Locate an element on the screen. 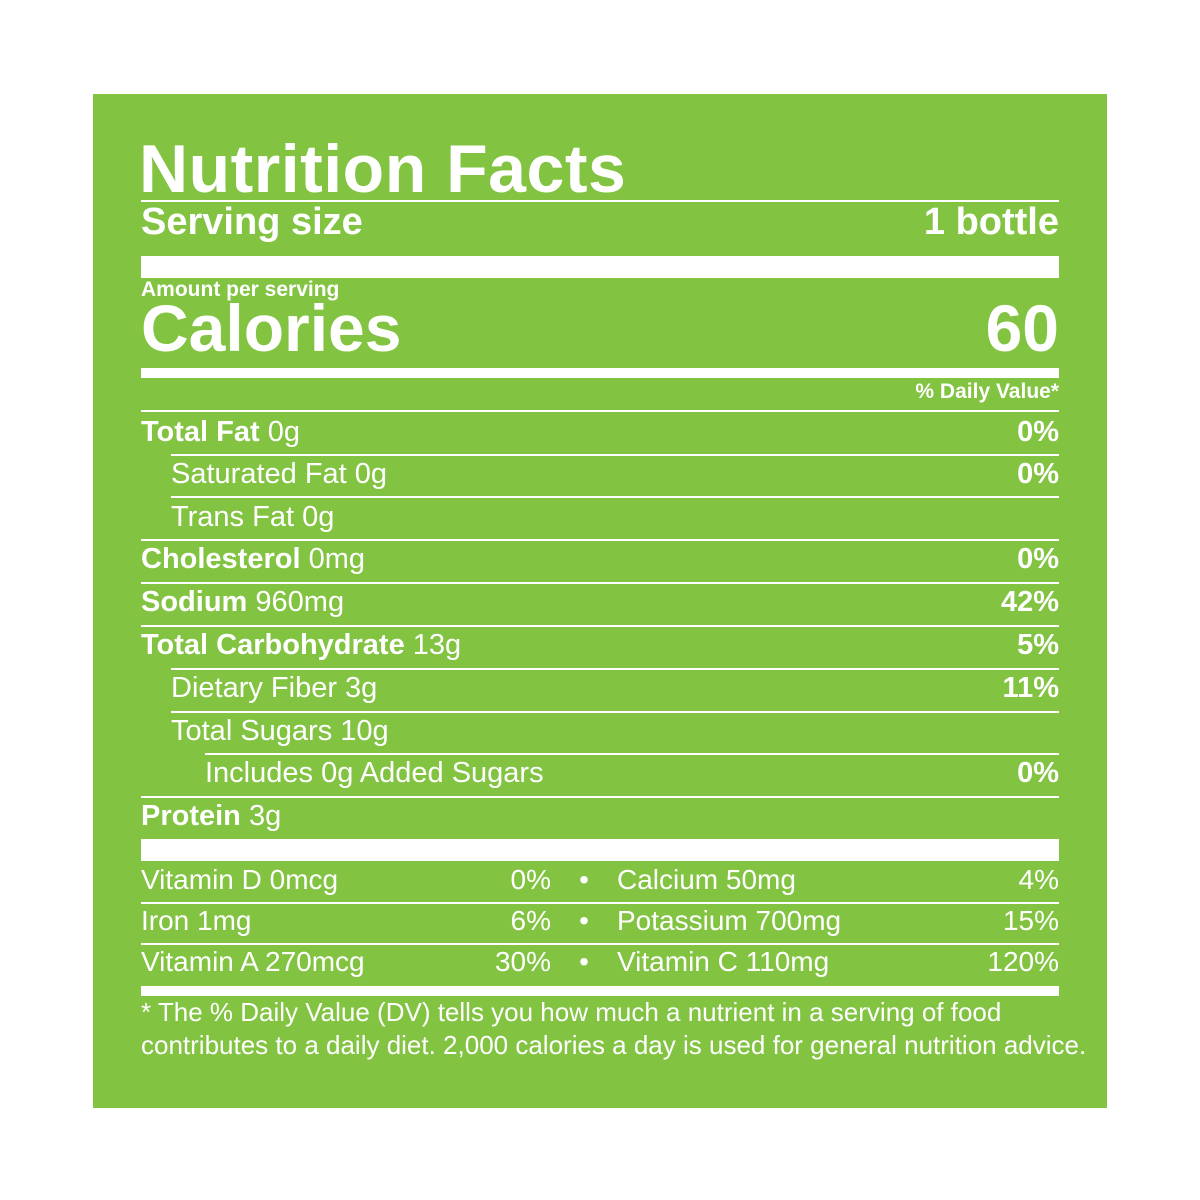 The height and width of the screenshot is (1200, 1200). nutrient-row-trans-fat: Trans Fat 0g is located at coordinates (600, 517).